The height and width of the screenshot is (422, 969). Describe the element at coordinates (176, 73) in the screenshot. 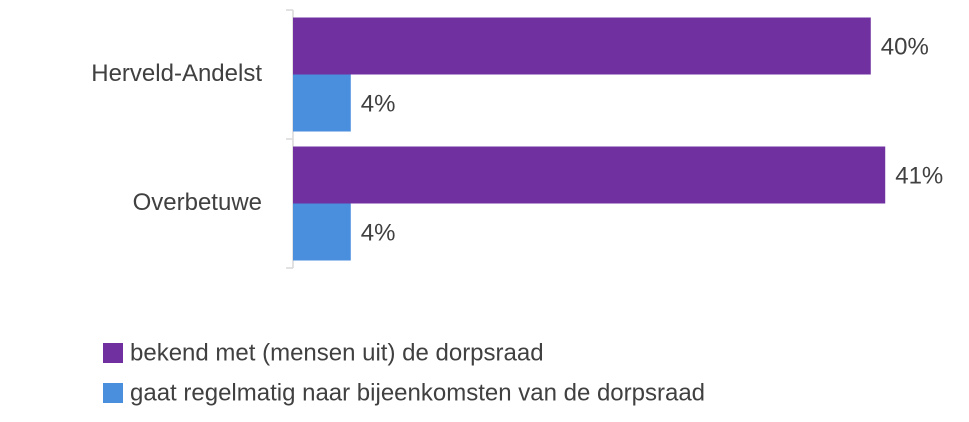

I see `category-label: Herveld-Andelst` at that location.